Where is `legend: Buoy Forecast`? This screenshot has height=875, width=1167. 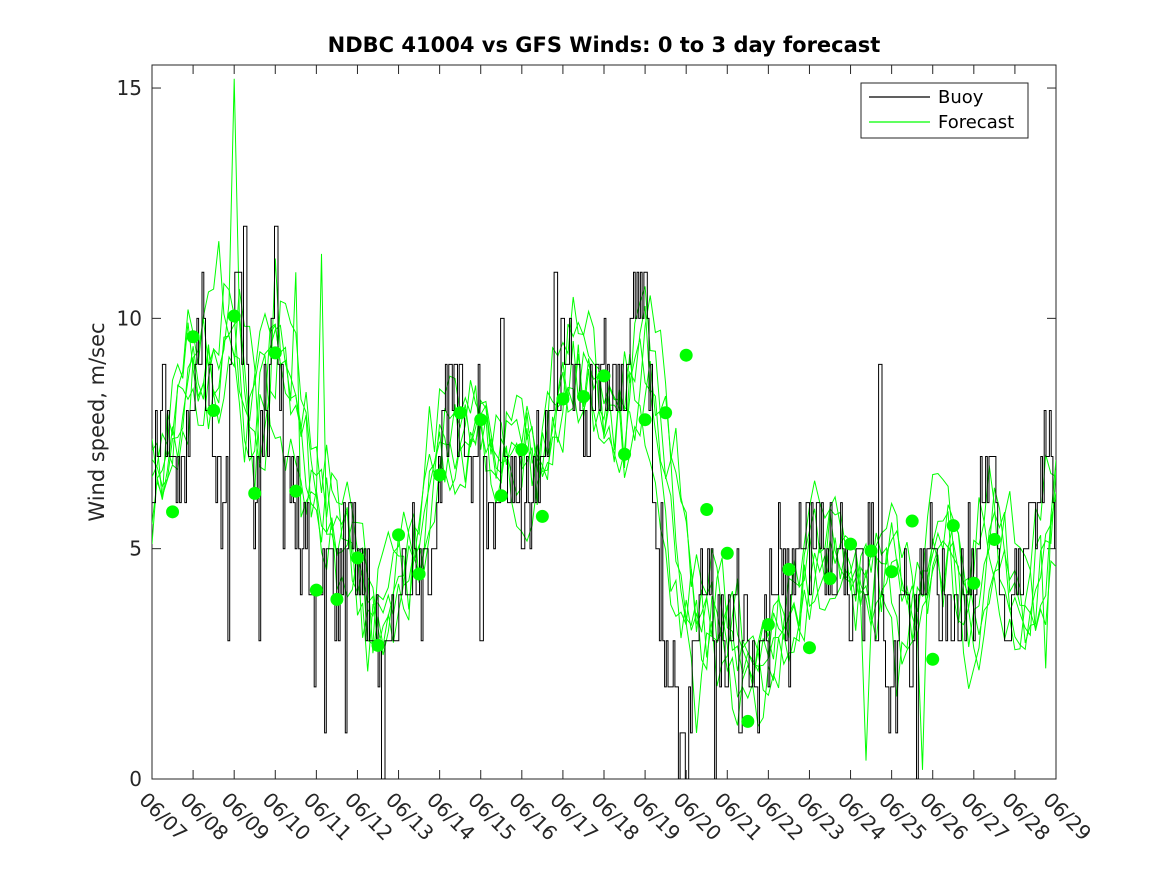
legend: Buoy Forecast is located at coordinates (944, 110).